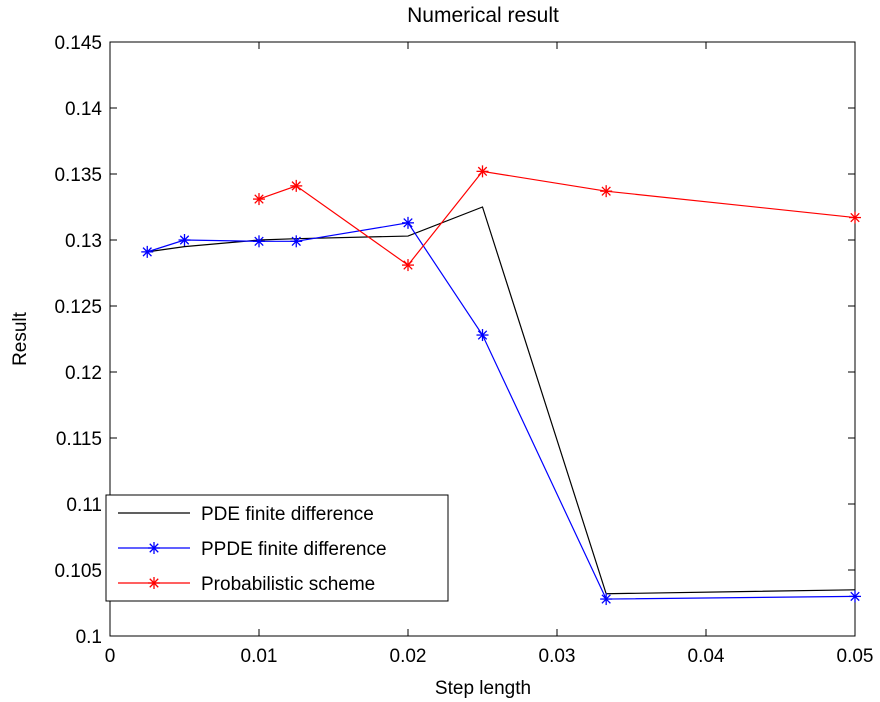 Image resolution: width=880 pixels, height=702 pixels. What do you see at coordinates (706, 656) in the screenshot?
I see `x-tick-label: 0.04` at bounding box center [706, 656].